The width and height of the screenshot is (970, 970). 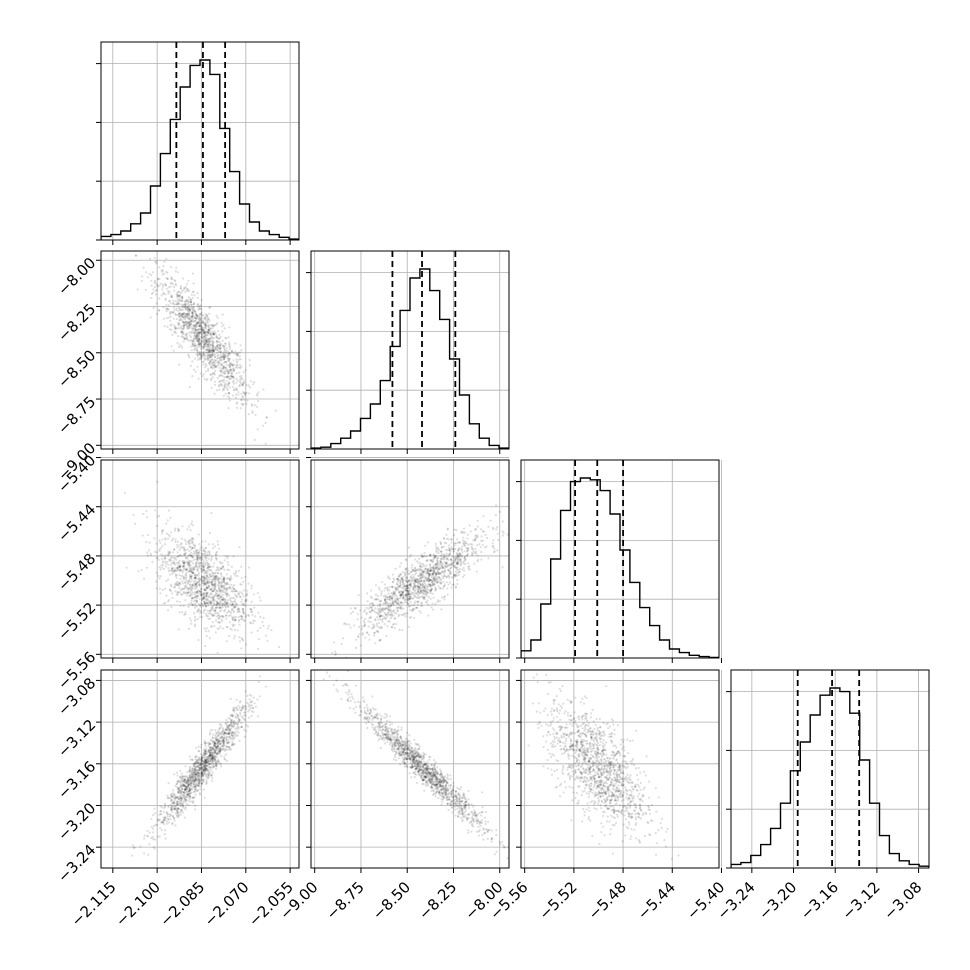 I want to click on x-tick-label: −3.16, so click(x=819, y=900).